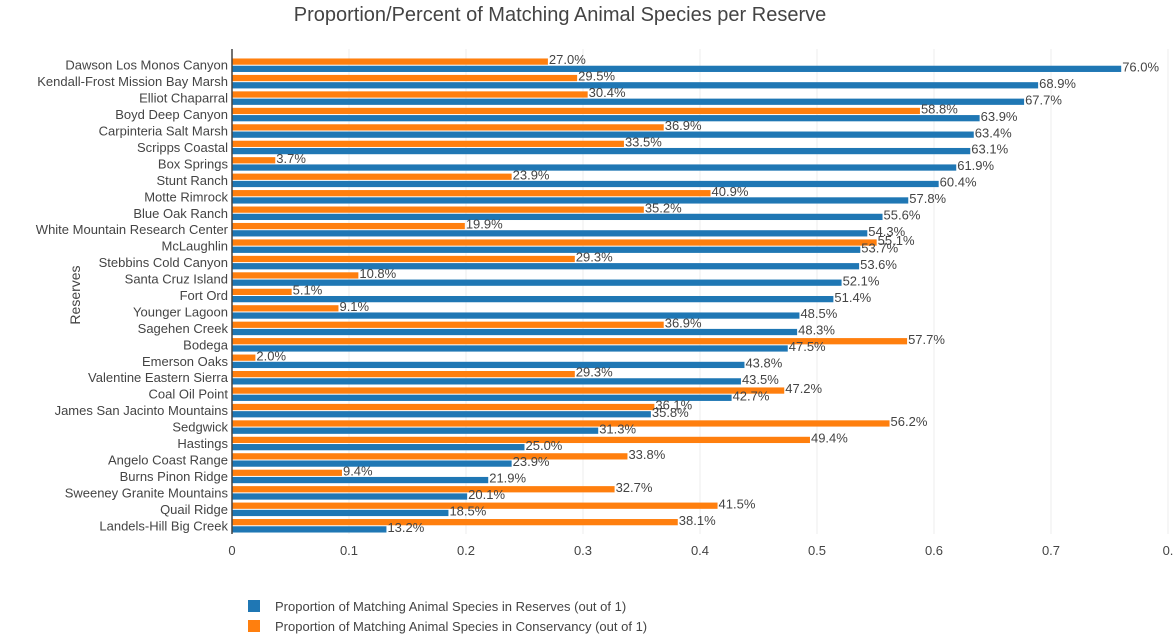  What do you see at coordinates (958, 182) in the screenshot?
I see `data-label: 60.4%` at bounding box center [958, 182].